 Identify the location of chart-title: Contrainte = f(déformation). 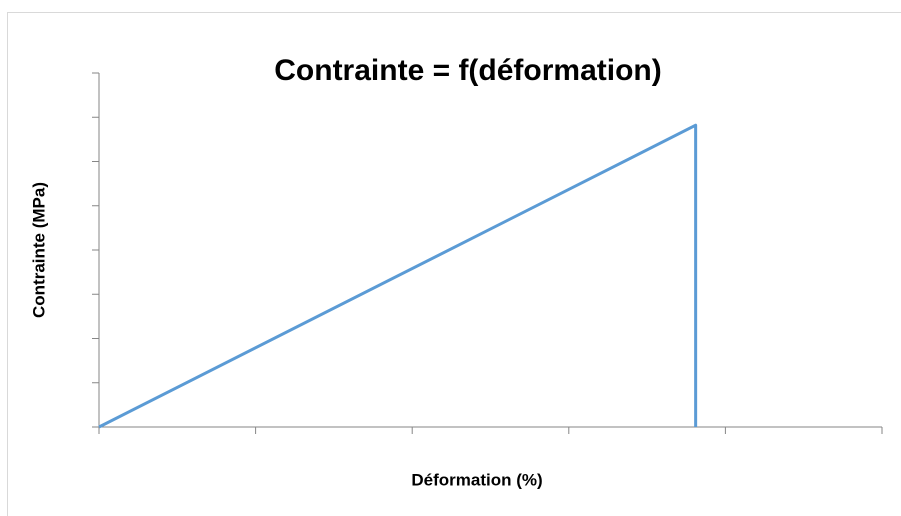
(468, 70).